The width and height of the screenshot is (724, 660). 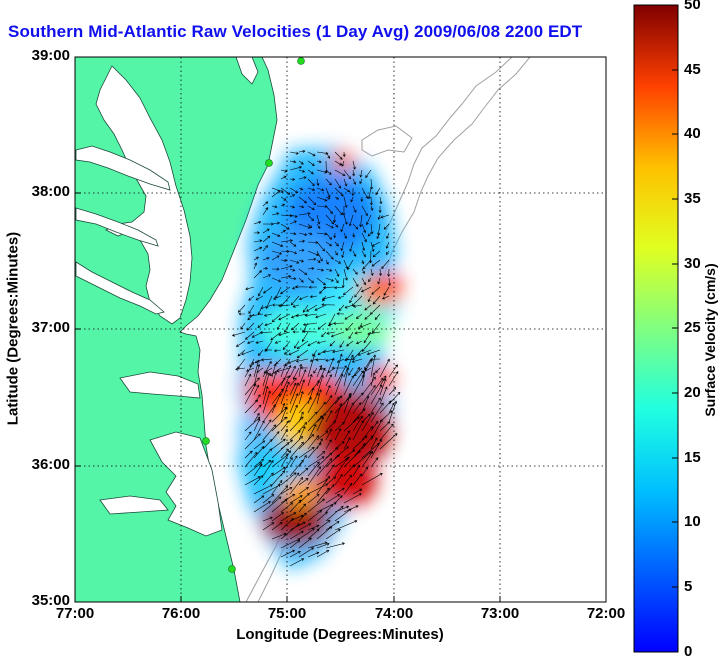 I want to click on delaware-bay, so click(x=247, y=71).